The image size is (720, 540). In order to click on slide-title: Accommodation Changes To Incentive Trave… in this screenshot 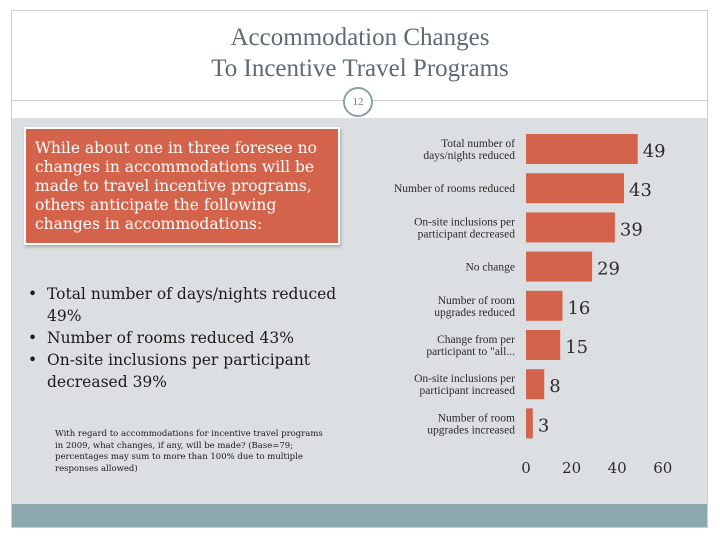, I will do `click(360, 53)`.